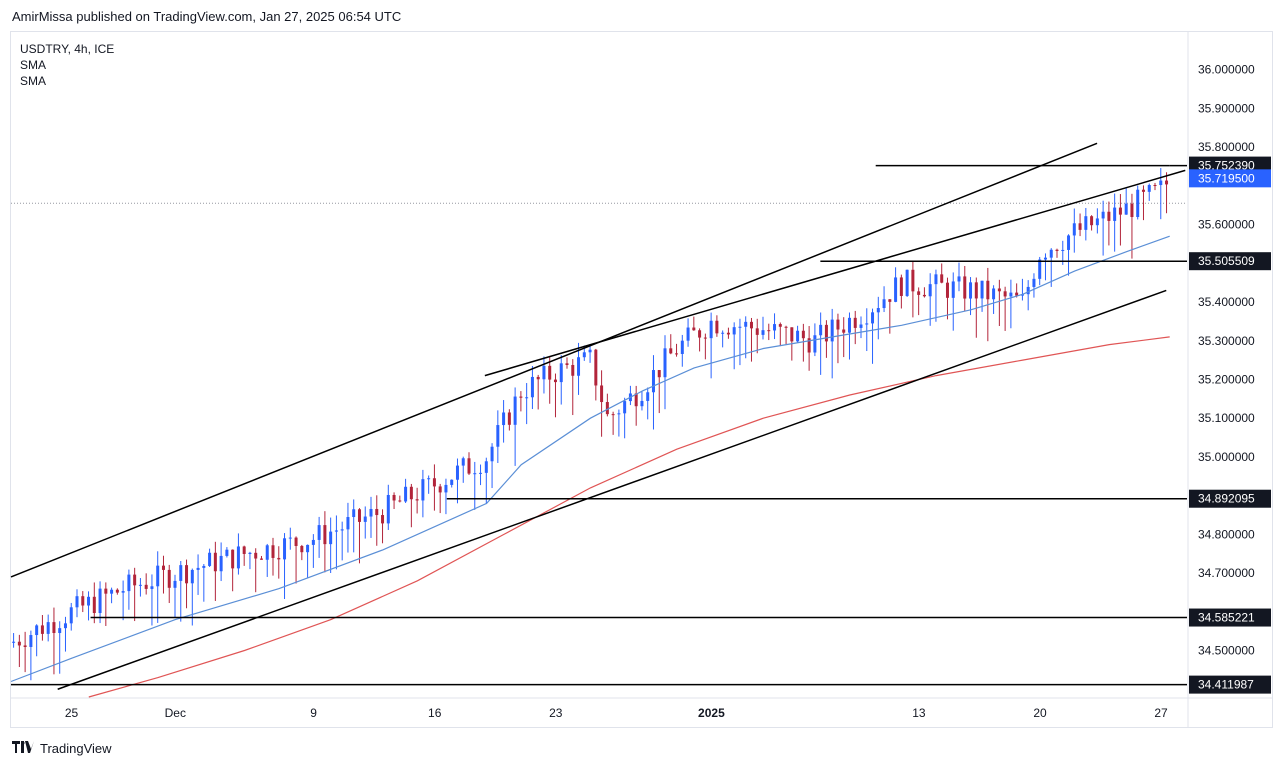 Image resolution: width=1283 pixels, height=768 pixels. Describe the element at coordinates (175, 713) in the screenshot. I see `time-tick-label: Dec` at that location.